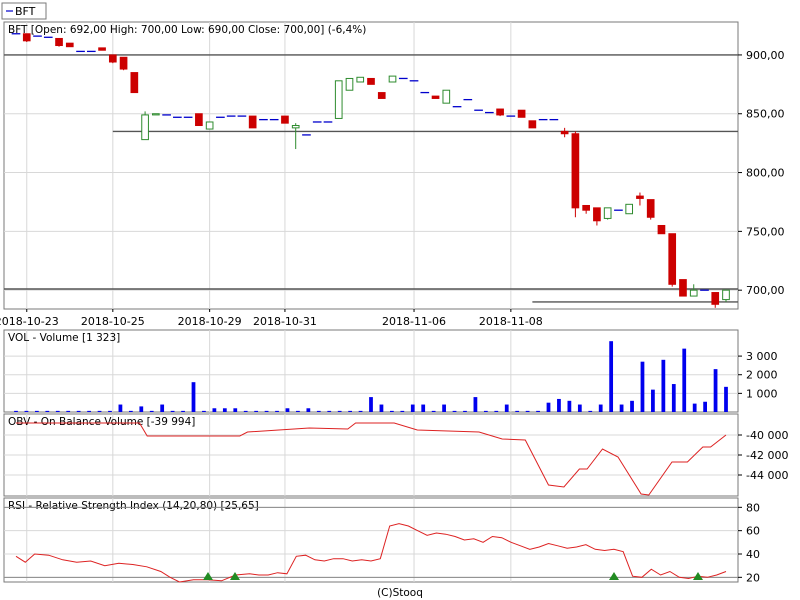  I want to click on volume-ytick-label: 3 000, so click(762, 356).